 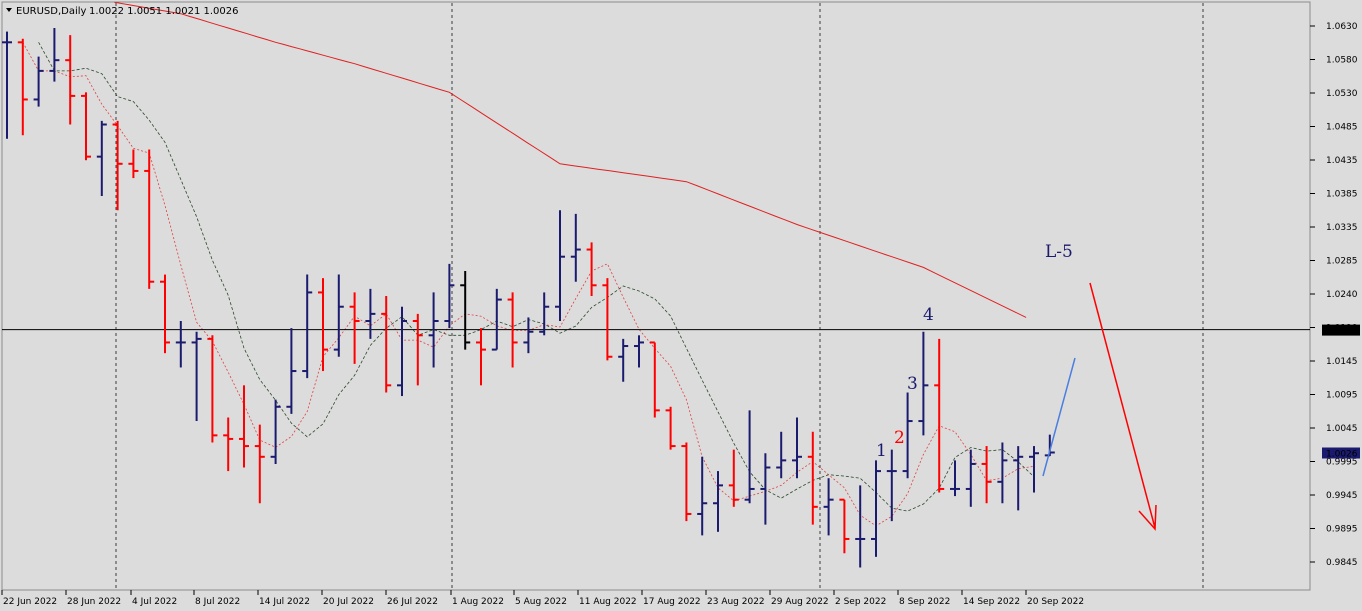 I want to click on time-tick-label: 11 Aug 2022, so click(x=608, y=602).